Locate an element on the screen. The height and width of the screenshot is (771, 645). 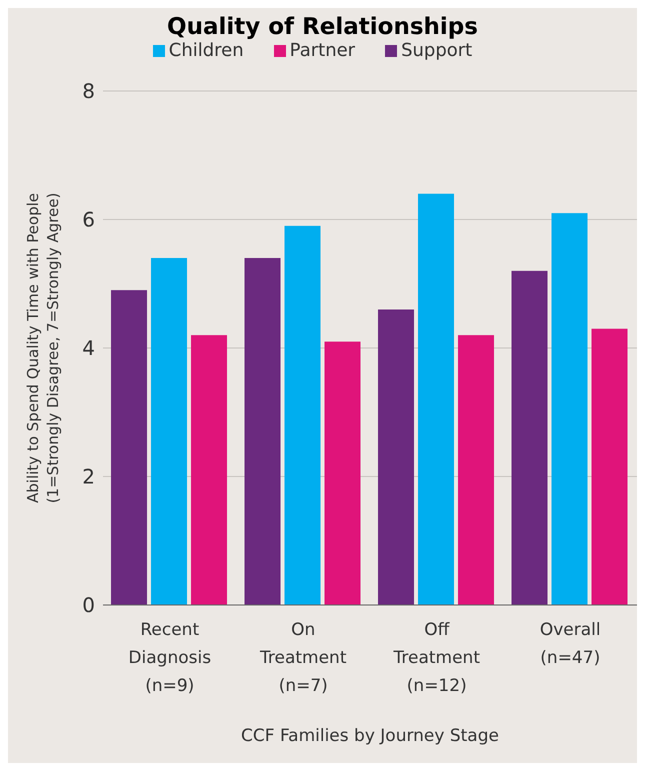
x-tick-label: Overall (n=47) is located at coordinates (570, 644).